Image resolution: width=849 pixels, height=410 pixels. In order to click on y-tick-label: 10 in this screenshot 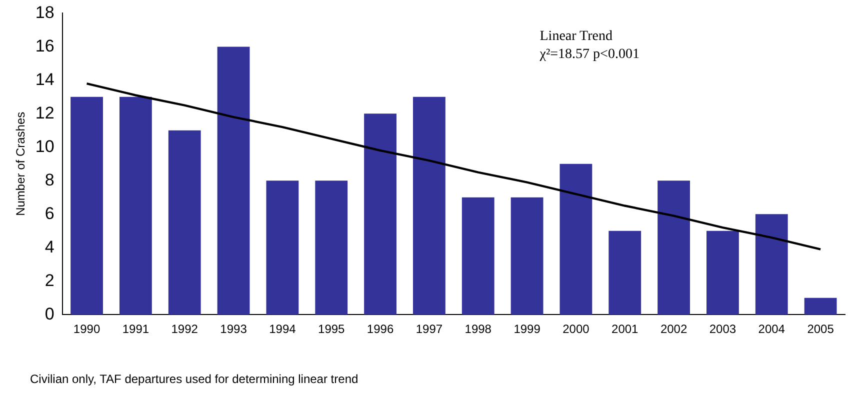, I will do `click(44, 146)`.